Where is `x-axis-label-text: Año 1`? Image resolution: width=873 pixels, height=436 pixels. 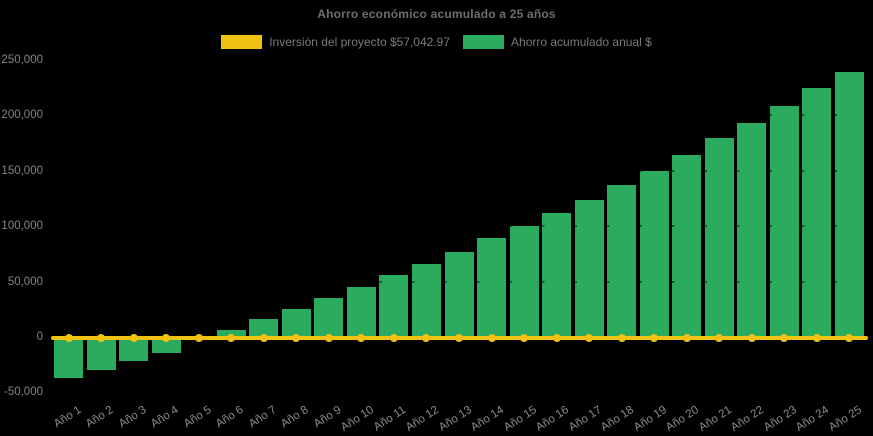
x-axis-label-text: Año 1 is located at coordinates (67, 417).